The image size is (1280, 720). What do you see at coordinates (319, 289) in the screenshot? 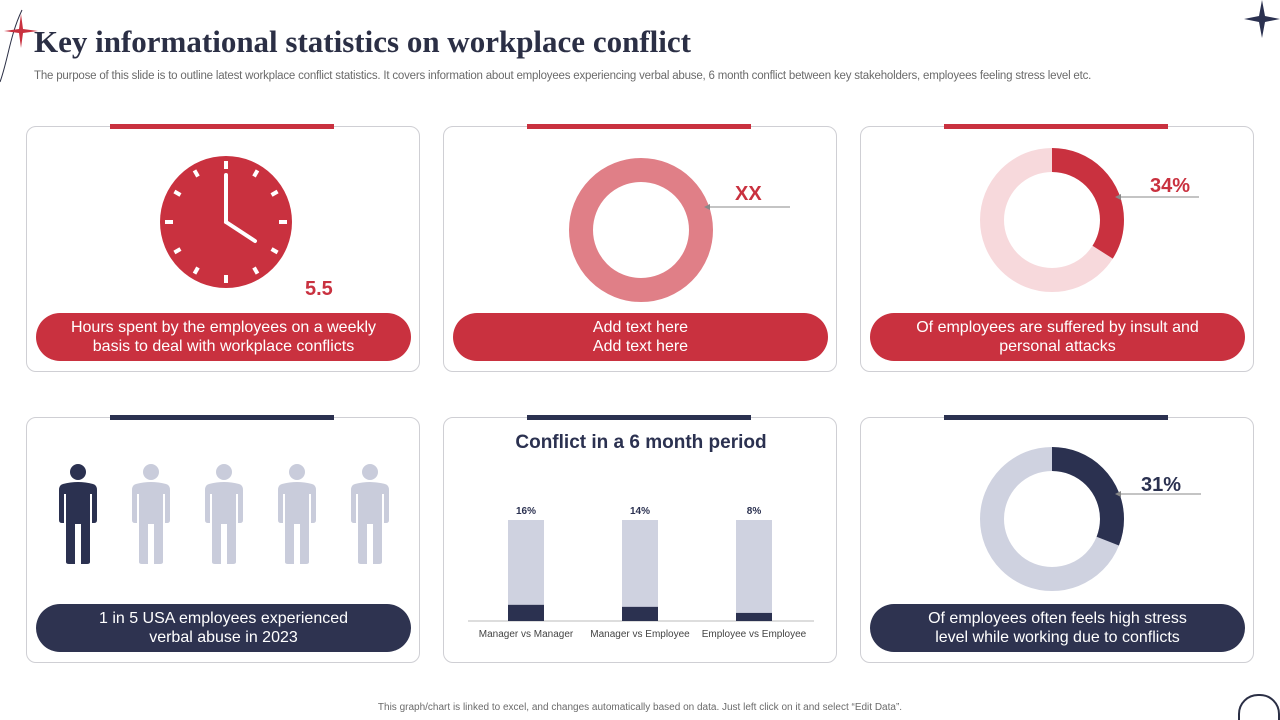
I see `hours-value: 5.5` at bounding box center [319, 289].